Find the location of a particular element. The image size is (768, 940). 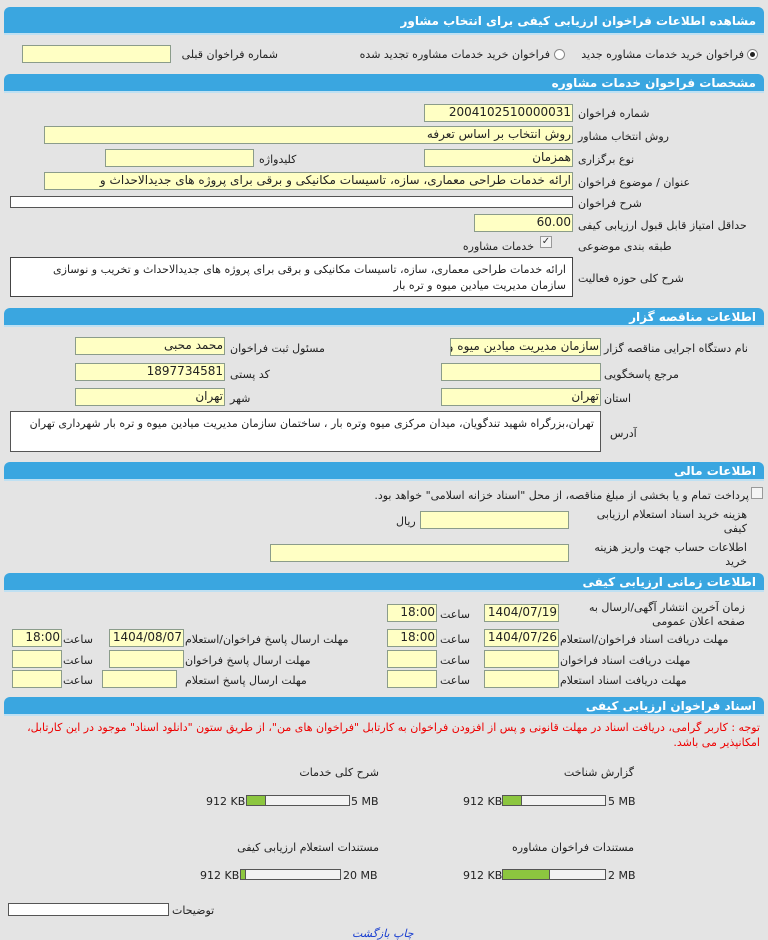

province-field: تهران is located at coordinates (521, 397).